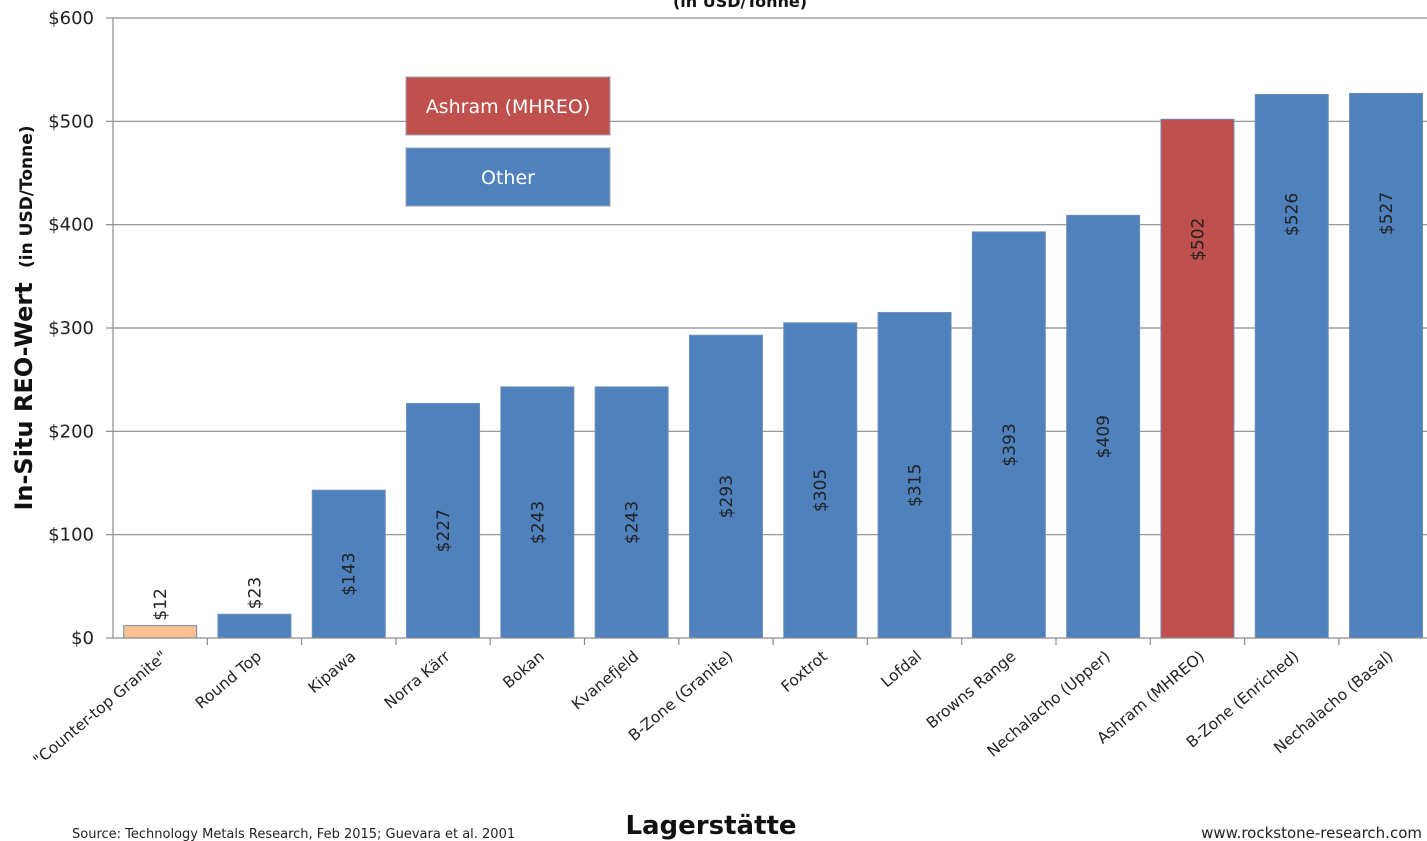 The image size is (1427, 841). What do you see at coordinates (740, 5) in the screenshot?
I see `chart-title-fragment: (in USD/Tonne)` at bounding box center [740, 5].